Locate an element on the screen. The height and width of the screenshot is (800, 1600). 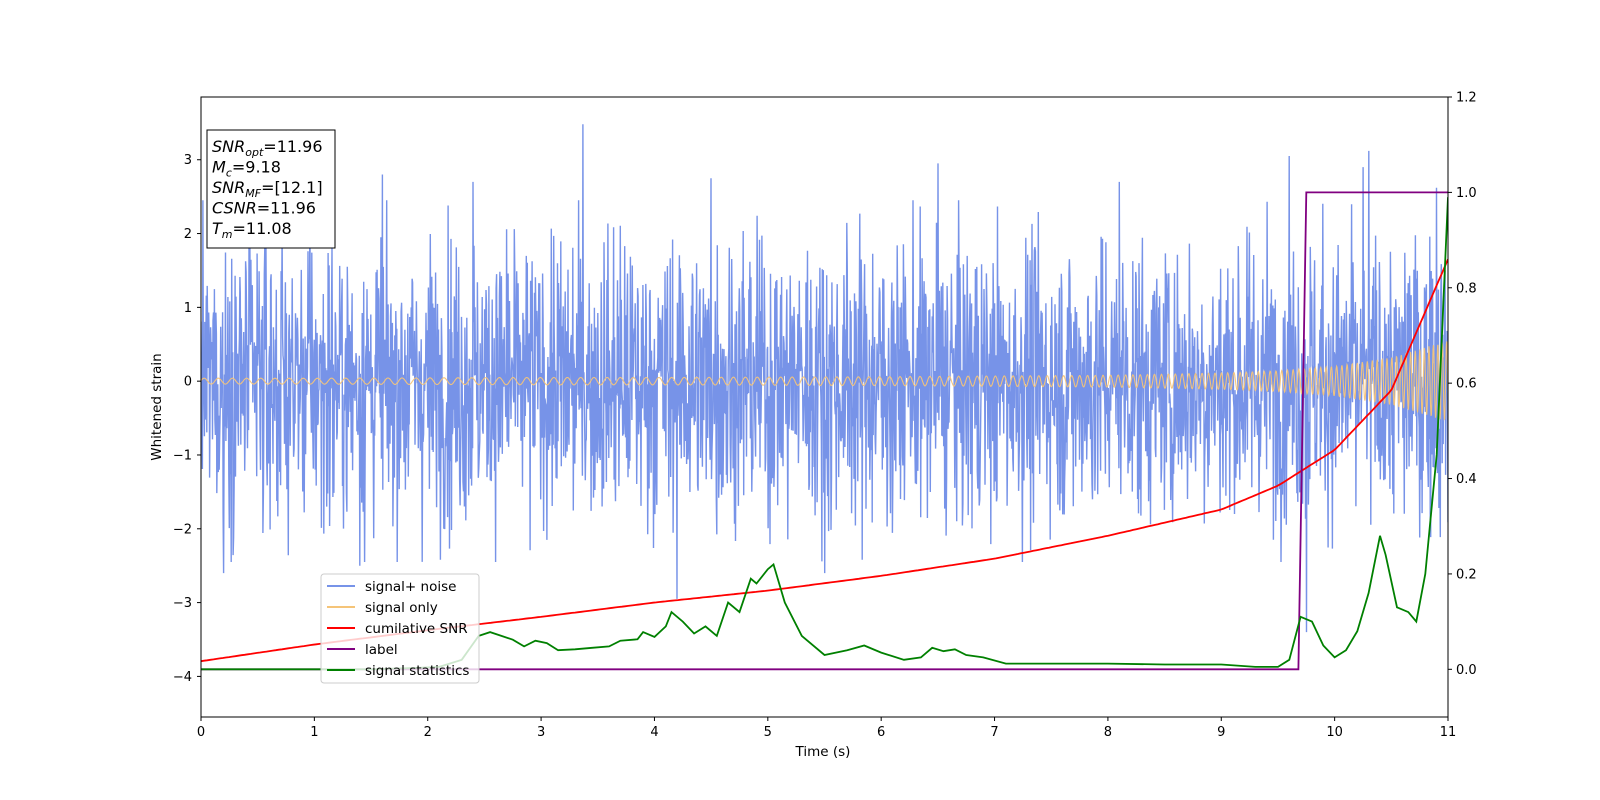
y2-tick-label: 0.4 is located at coordinates (1466, 479).